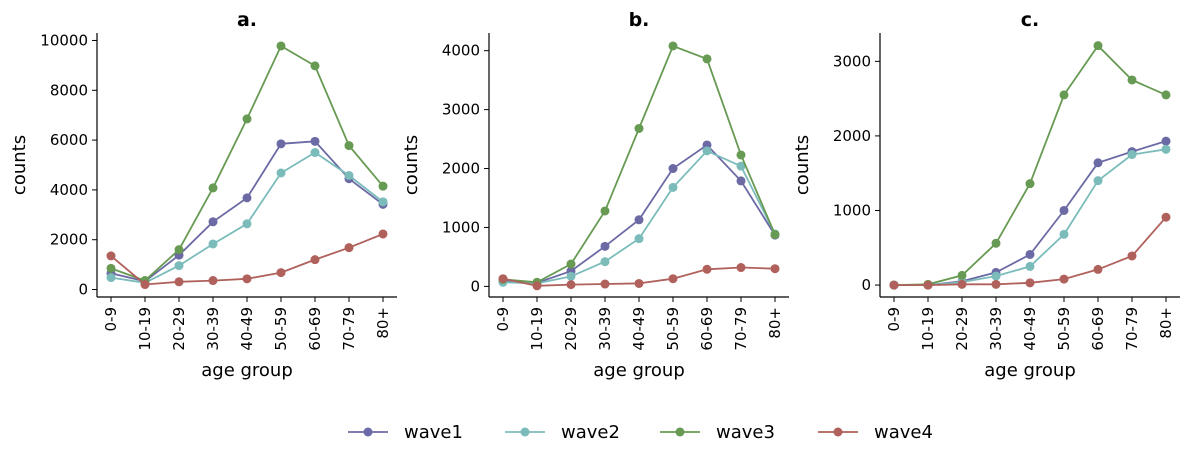 This screenshot has width=1189, height=461. Describe the element at coordinates (69, 90) in the screenshot. I see `y-tick-label: 8000` at that location.